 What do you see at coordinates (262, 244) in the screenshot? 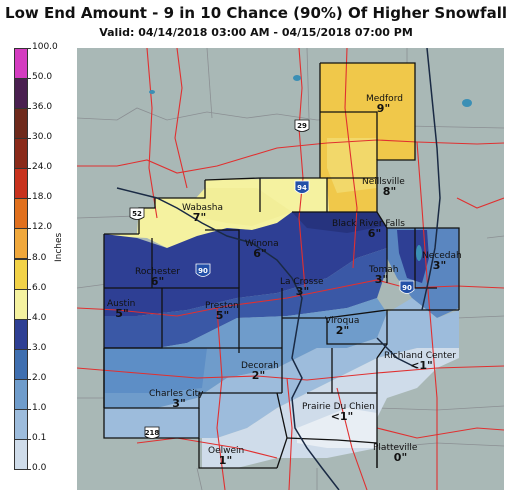
I see `city-name: Winona` at bounding box center [262, 244].